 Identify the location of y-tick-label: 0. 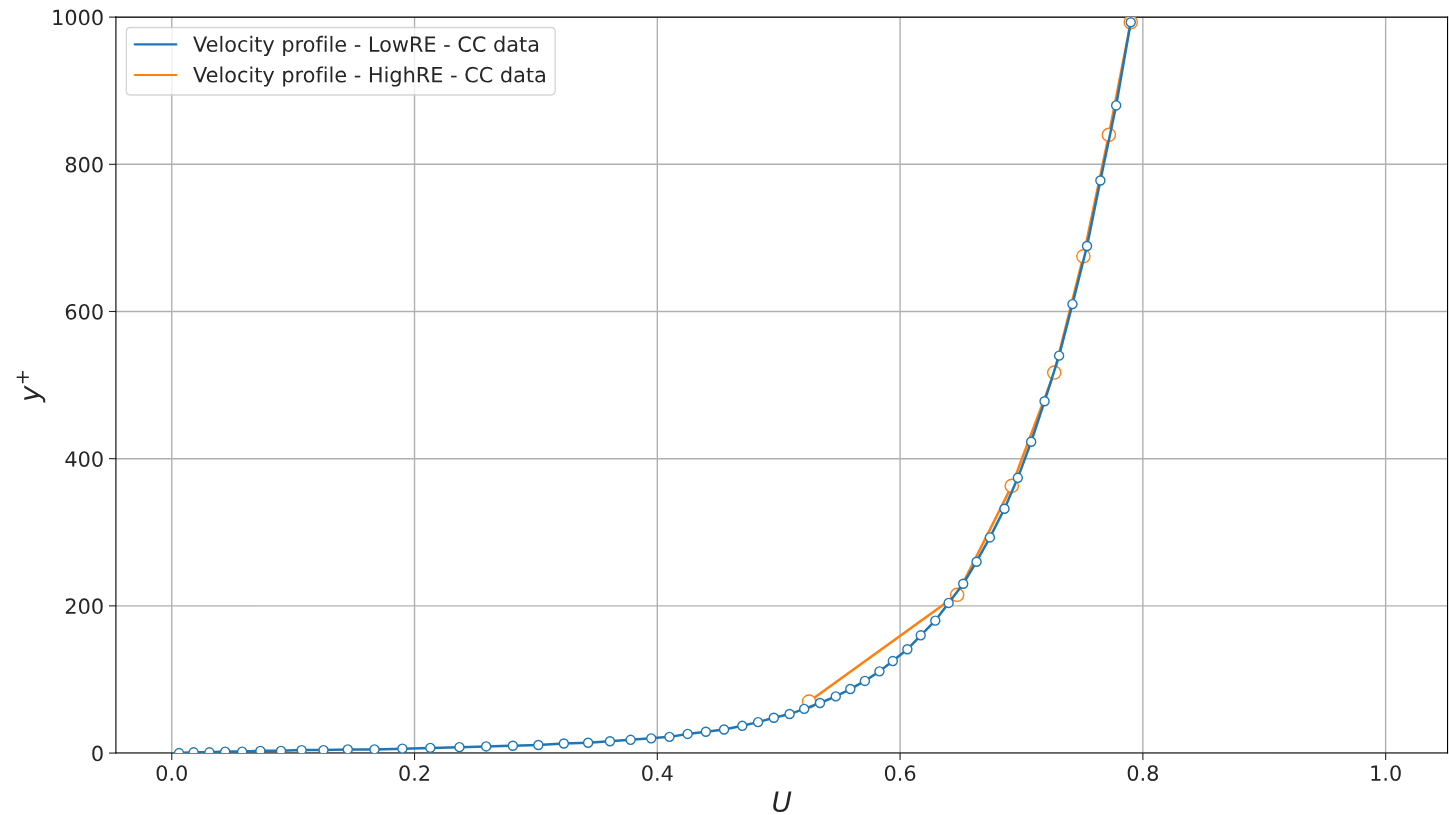
(97, 753).